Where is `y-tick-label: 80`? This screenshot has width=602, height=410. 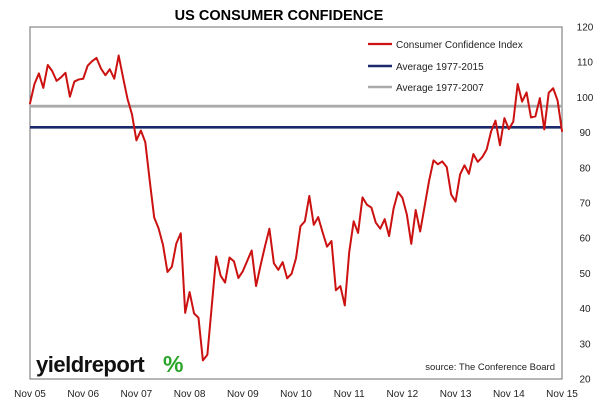 y-tick-label: 80 is located at coordinates (585, 168).